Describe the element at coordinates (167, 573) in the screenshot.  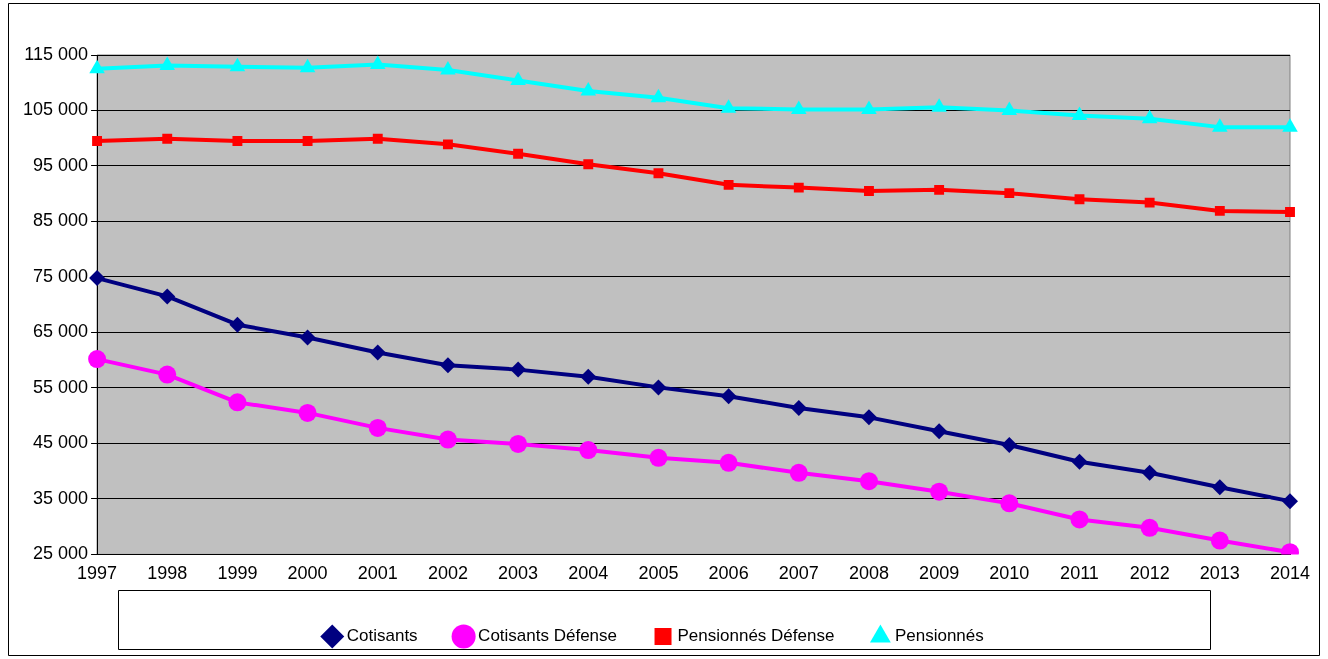
I see `x-tick-label: 1998` at that location.